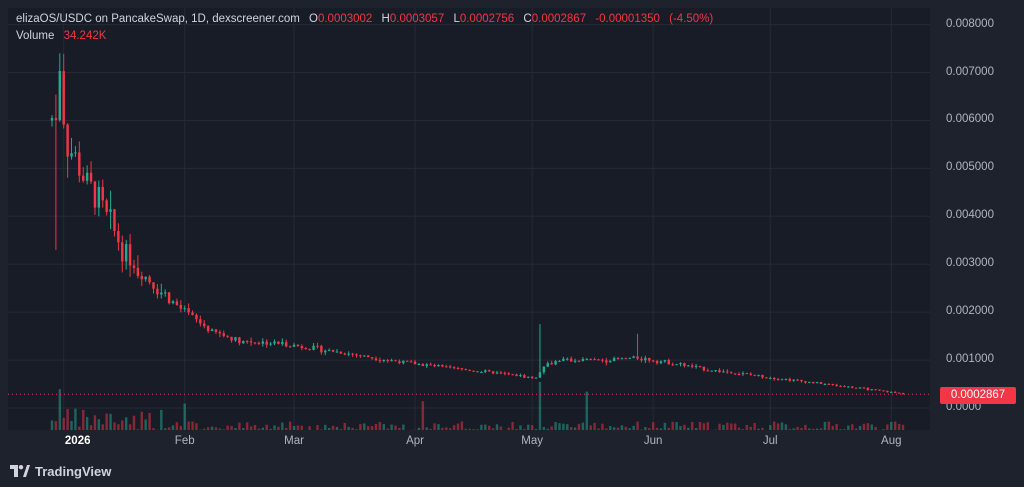  I want to click on time-tick: Jun, so click(653, 441).